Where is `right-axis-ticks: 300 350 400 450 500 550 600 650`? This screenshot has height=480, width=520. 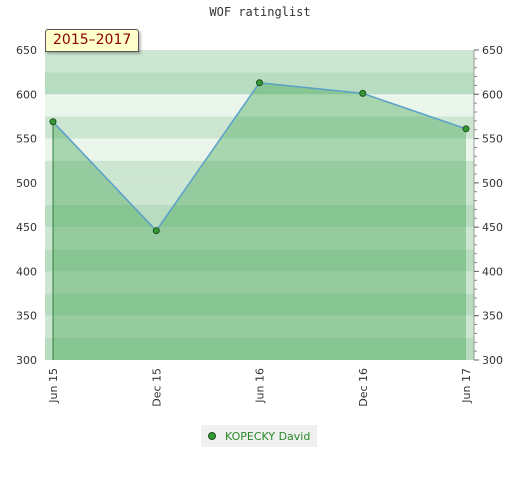 right-axis-ticks: 300 350 400 450 500 550 600 650 is located at coordinates (488, 205).